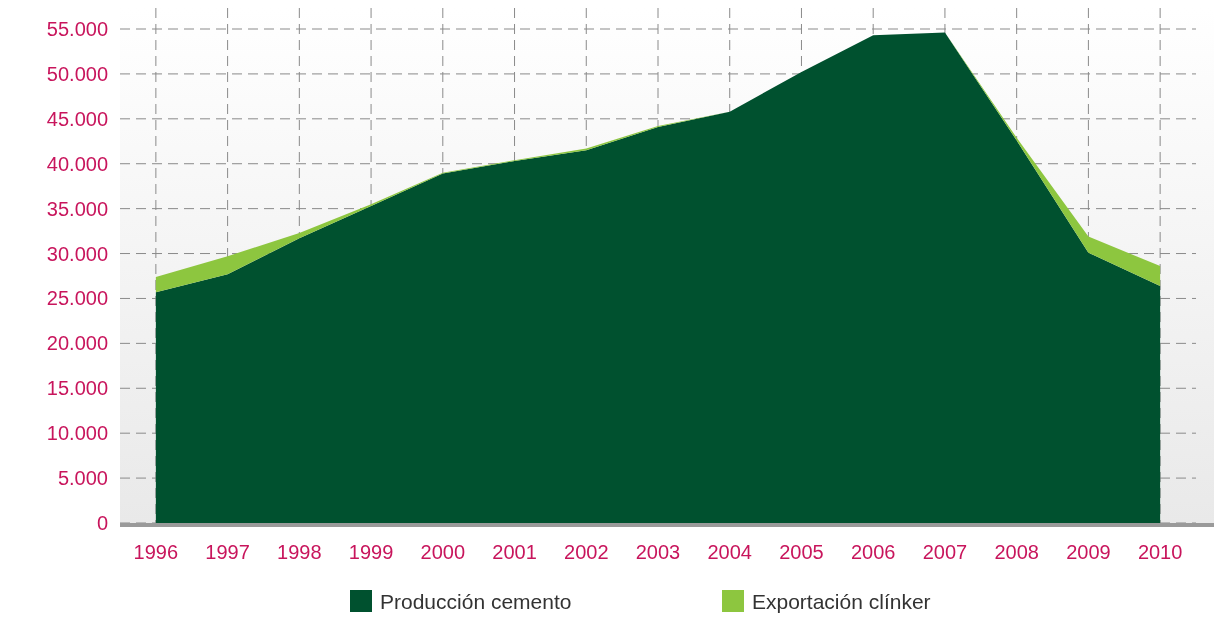 The height and width of the screenshot is (627, 1214). Describe the element at coordinates (841, 602) in the screenshot. I see `legend-label: Exportación clínker` at that location.